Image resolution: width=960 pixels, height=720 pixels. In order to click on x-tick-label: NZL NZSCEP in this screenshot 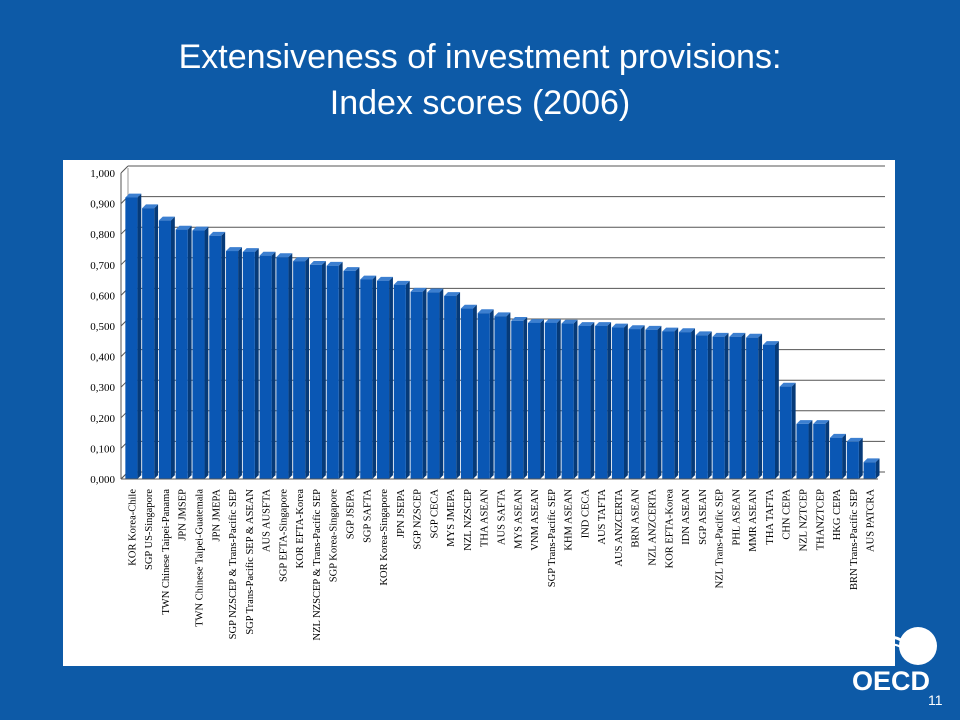, I will do `click(468, 520)`.